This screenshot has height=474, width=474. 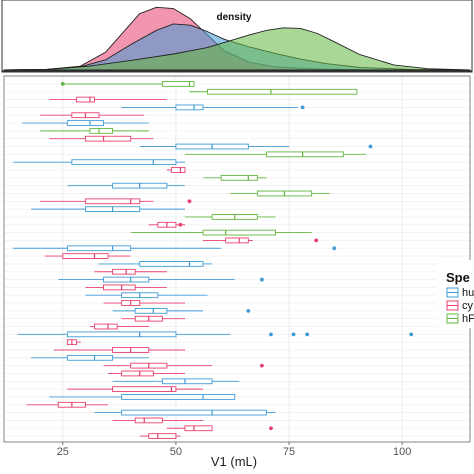 What do you see at coordinates (178, 397) in the screenshot?
I see `box-40-iqr` at bounding box center [178, 397].